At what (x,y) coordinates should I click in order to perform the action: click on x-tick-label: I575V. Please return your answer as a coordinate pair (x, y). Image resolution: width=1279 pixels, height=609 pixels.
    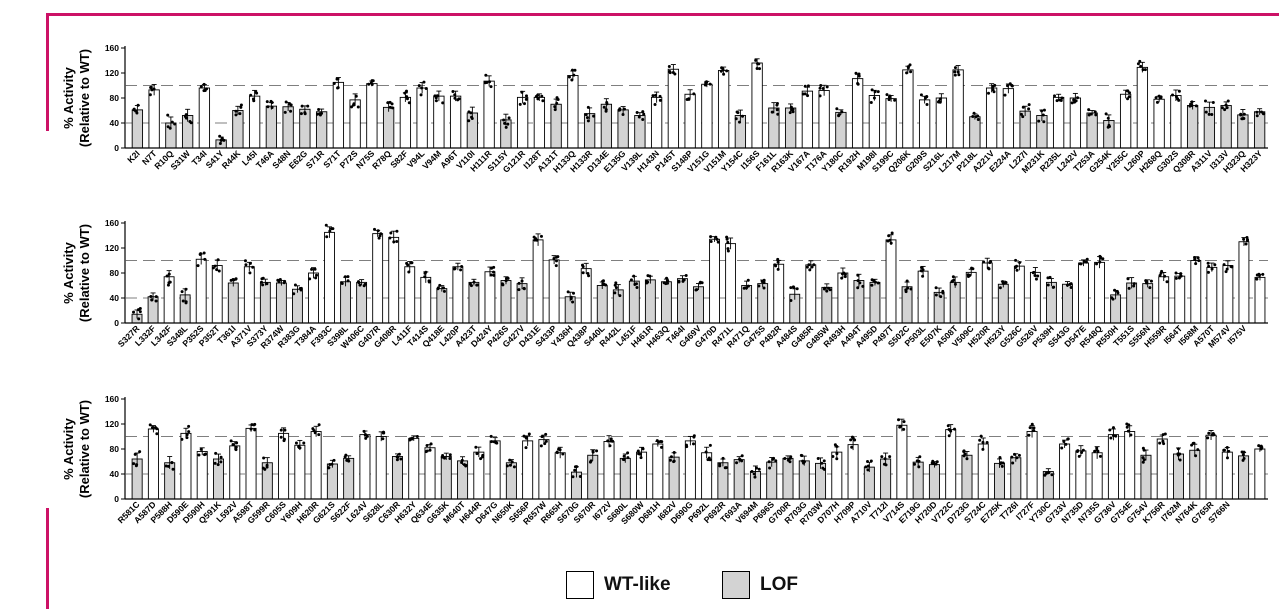
    Looking at the image, I should click on (1236, 334).